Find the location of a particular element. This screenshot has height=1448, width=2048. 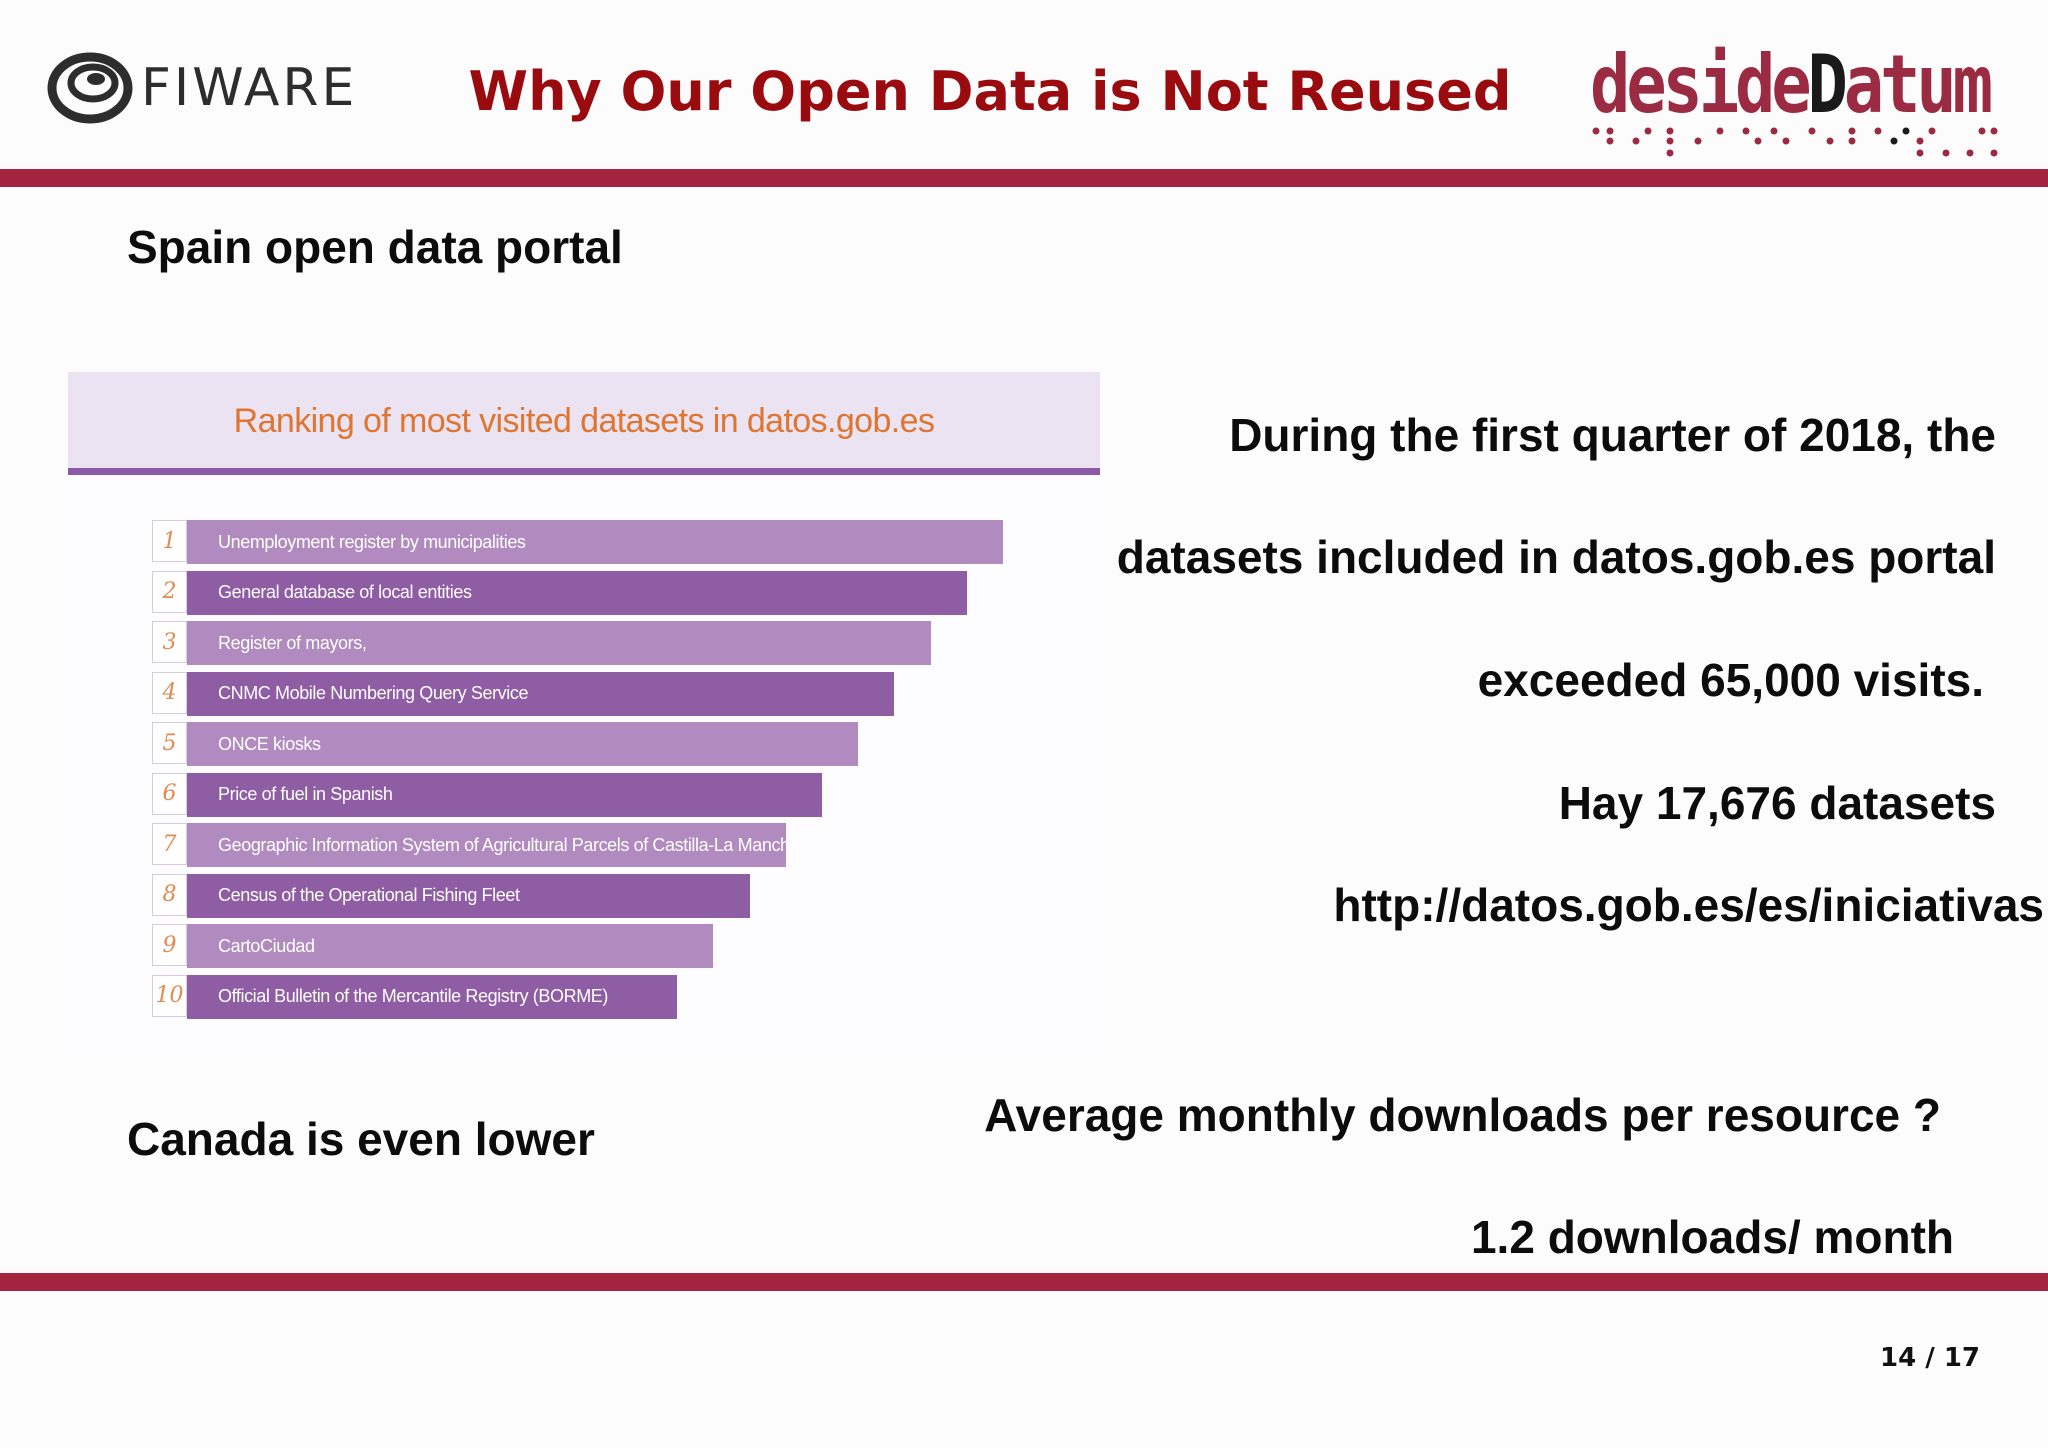

ranking-number: 6 is located at coordinates (169, 793).